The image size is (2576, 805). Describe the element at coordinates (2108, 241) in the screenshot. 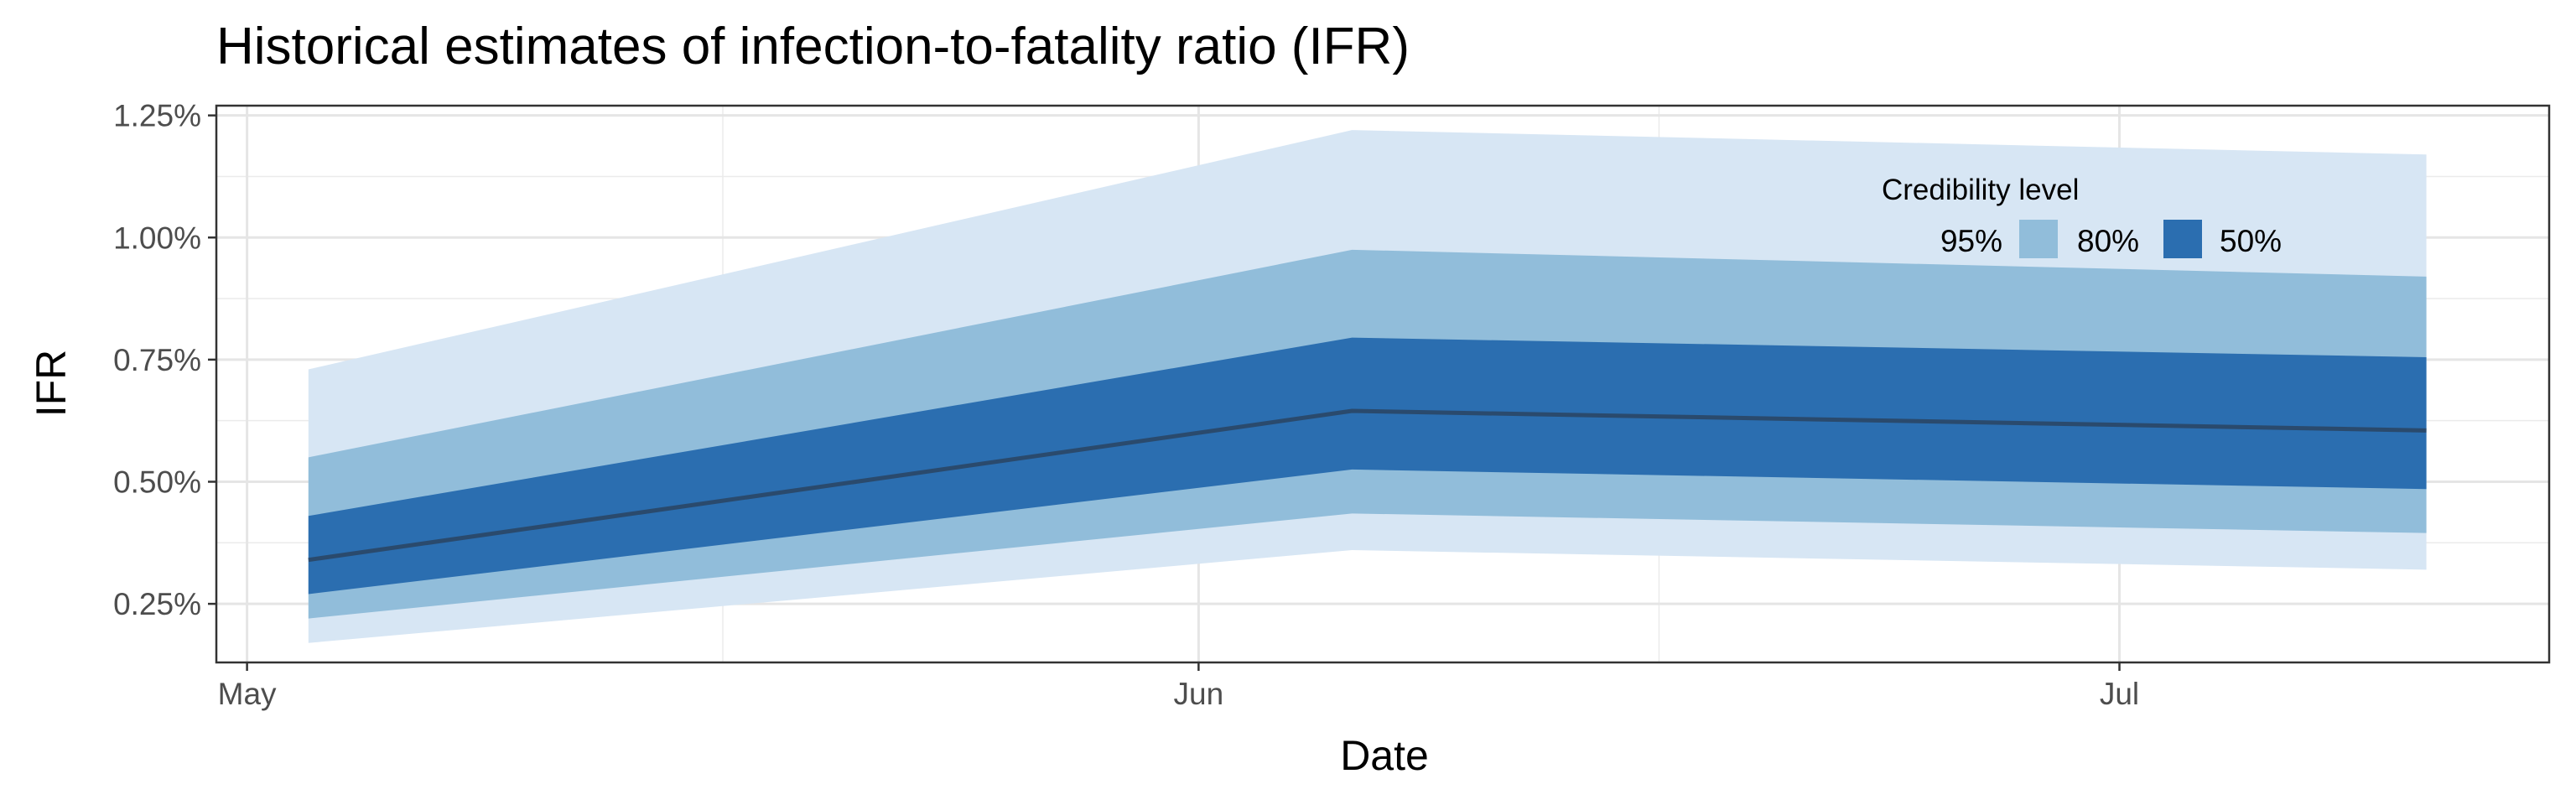

I see `legend-label: 80%` at that location.